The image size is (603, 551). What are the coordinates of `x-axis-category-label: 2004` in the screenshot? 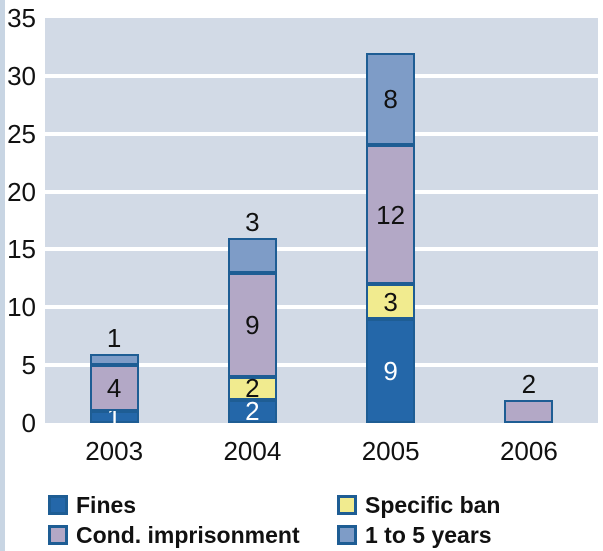 It's located at (252, 451).